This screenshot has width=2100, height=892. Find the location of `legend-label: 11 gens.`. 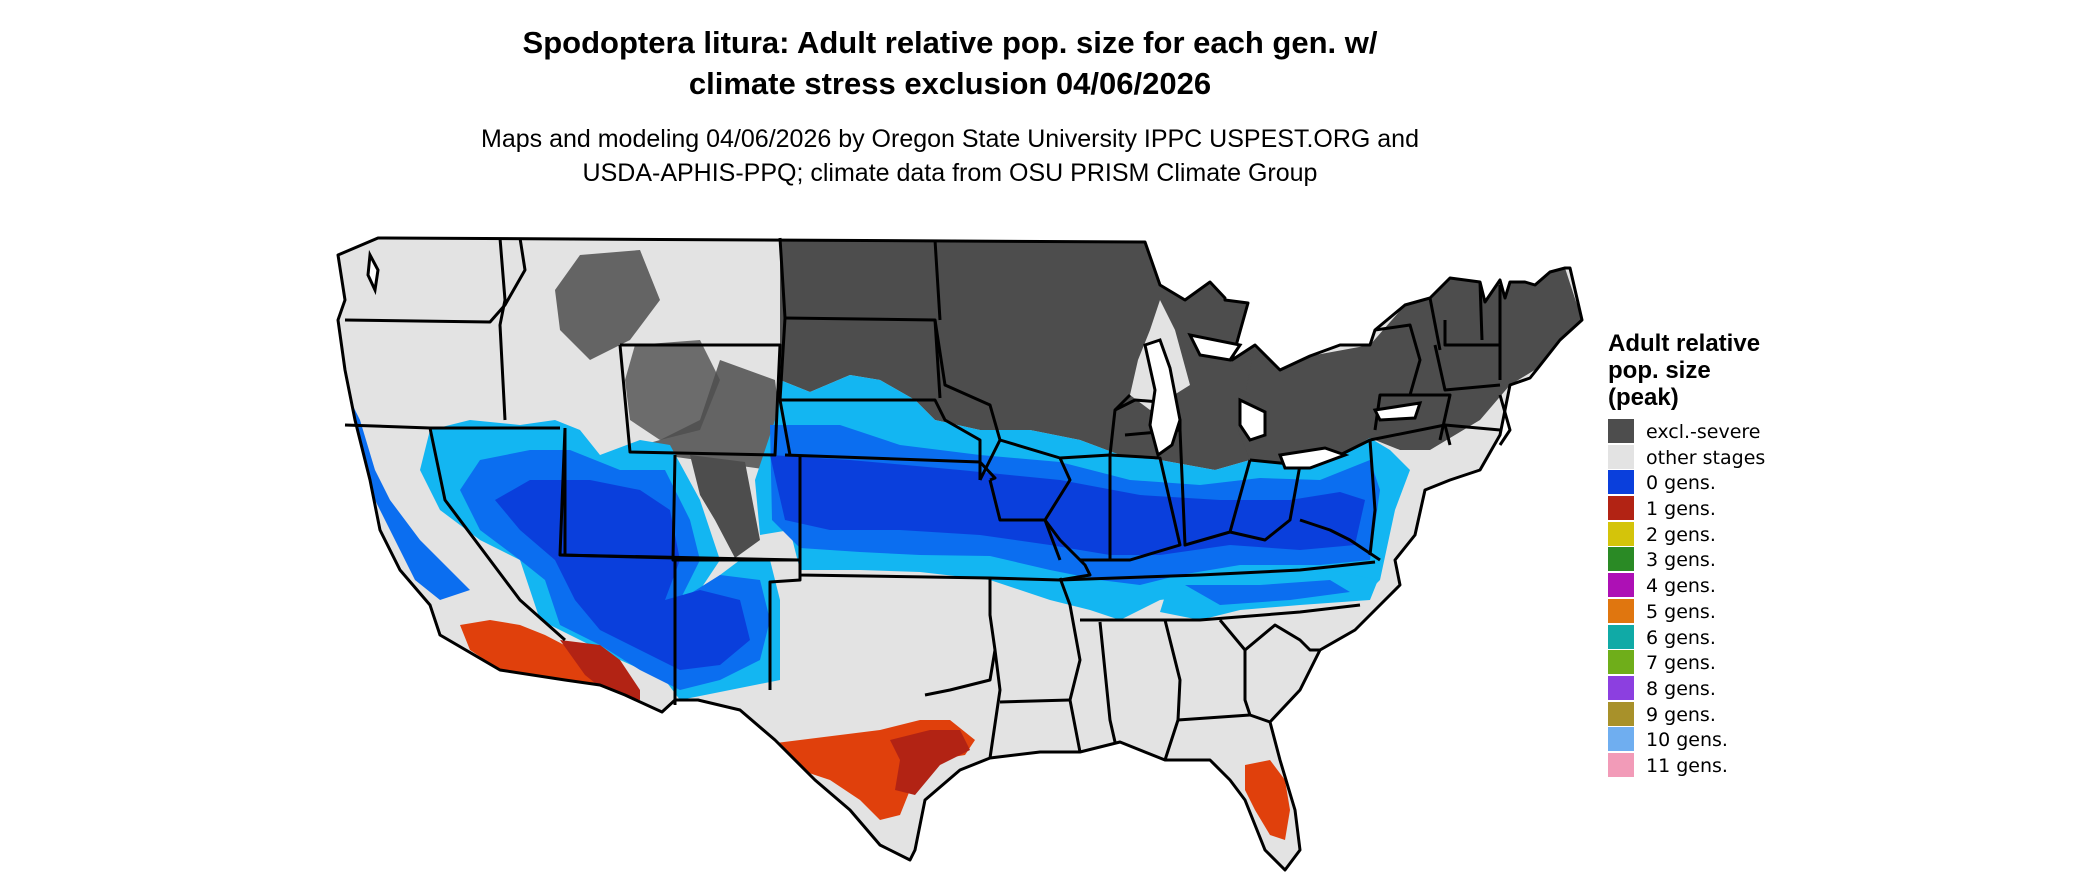

legend-label: 11 gens. is located at coordinates (1687, 765).